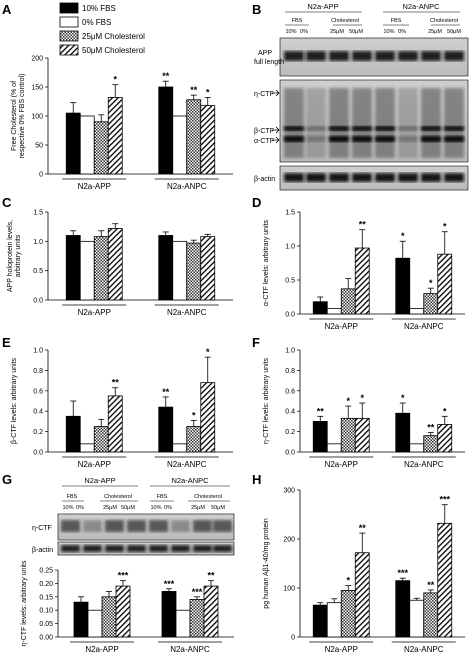 This screenshot has height=667, width=474. What do you see at coordinates (208, 92) in the screenshot?
I see `chart-A-significance: *` at bounding box center [208, 92].